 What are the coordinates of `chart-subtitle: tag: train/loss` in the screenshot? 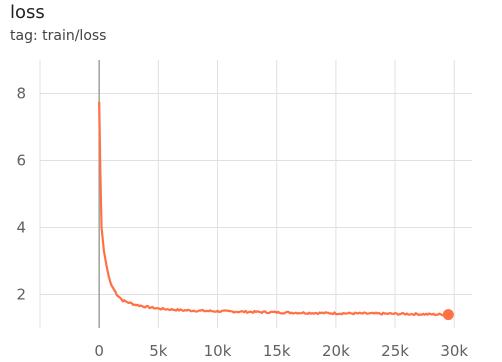 It's located at (58, 36).